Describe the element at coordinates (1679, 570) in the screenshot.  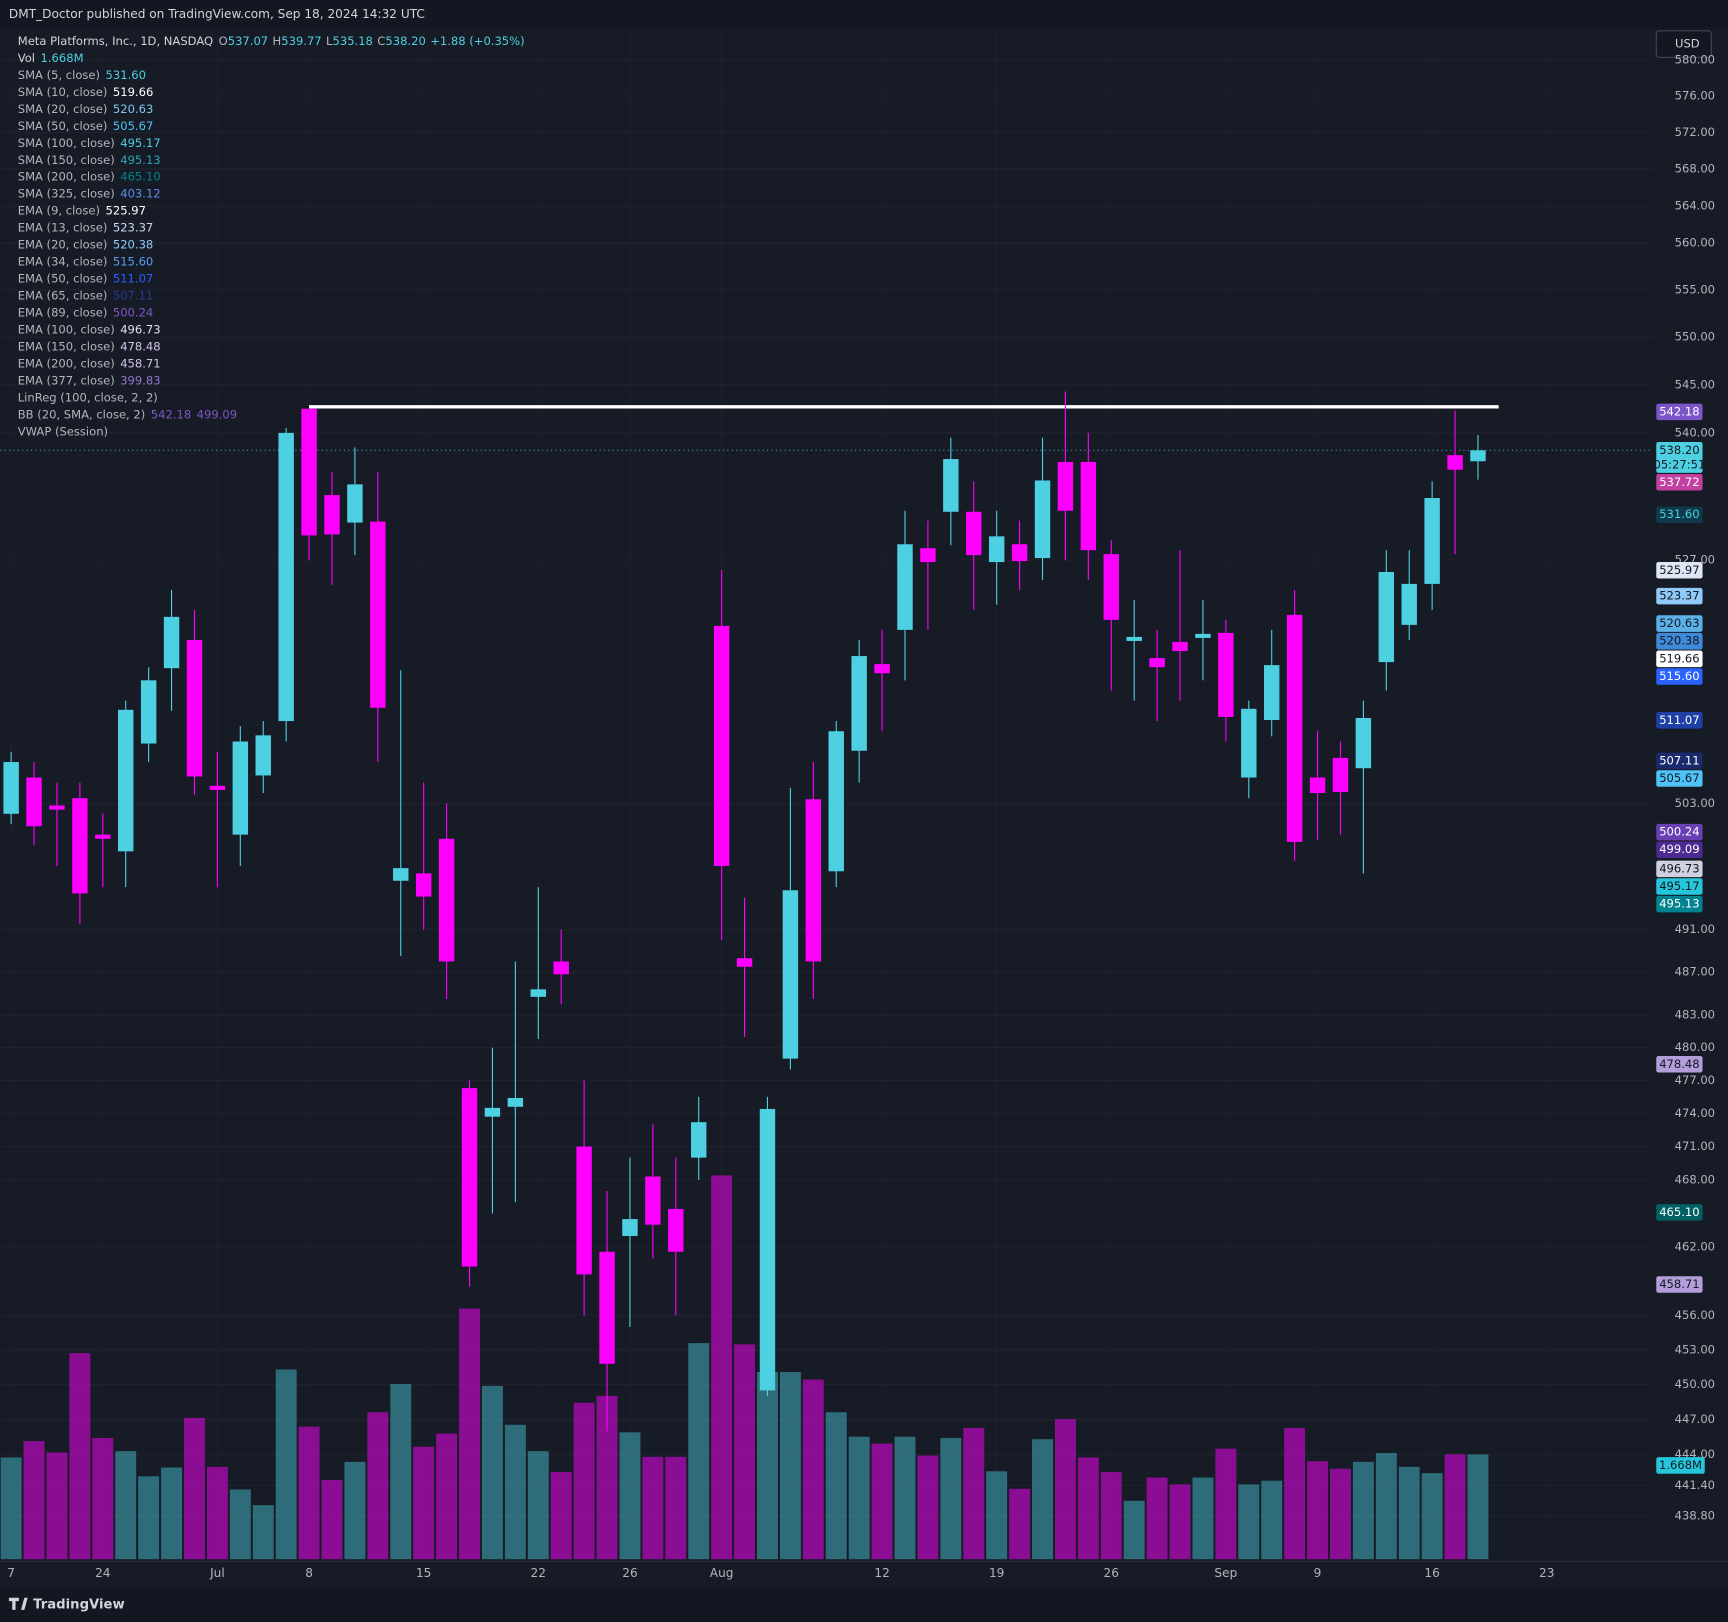
I see `price-badge-label: 525.97` at that location.